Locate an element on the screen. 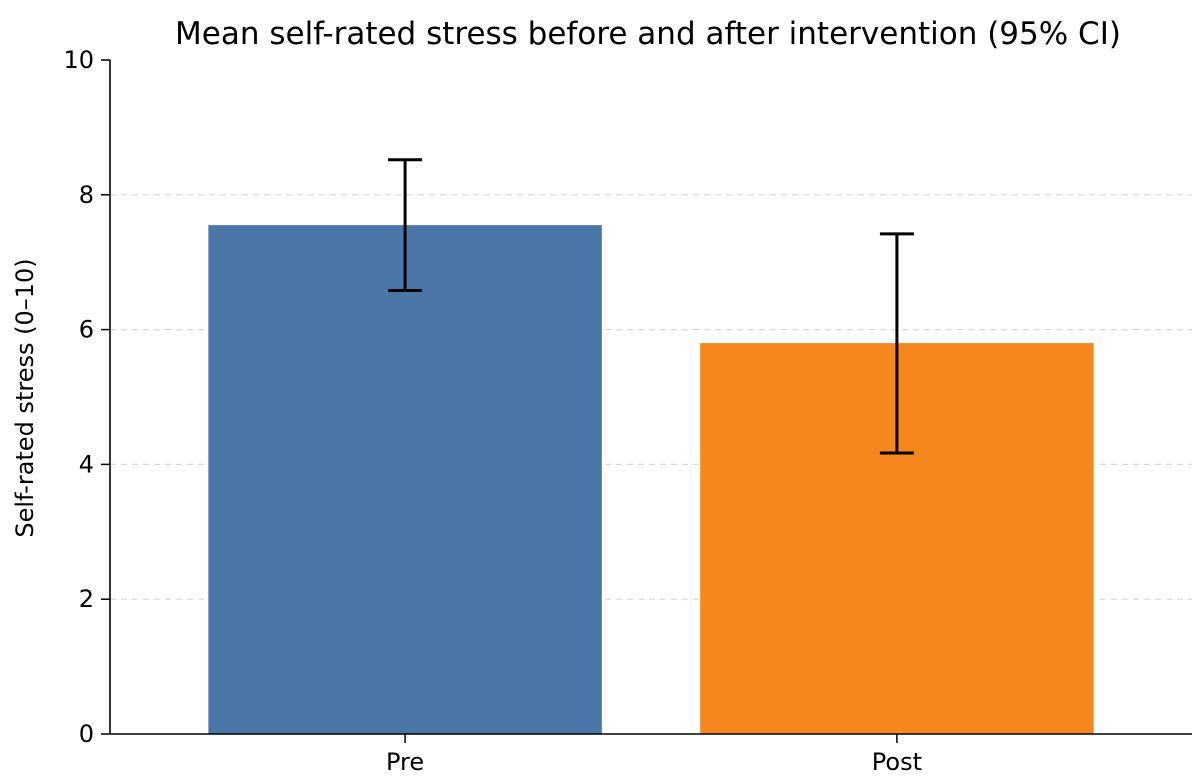 Image resolution: width=1194 pixels, height=778 pixels. y-tick-label: 6 is located at coordinates (86, 330).